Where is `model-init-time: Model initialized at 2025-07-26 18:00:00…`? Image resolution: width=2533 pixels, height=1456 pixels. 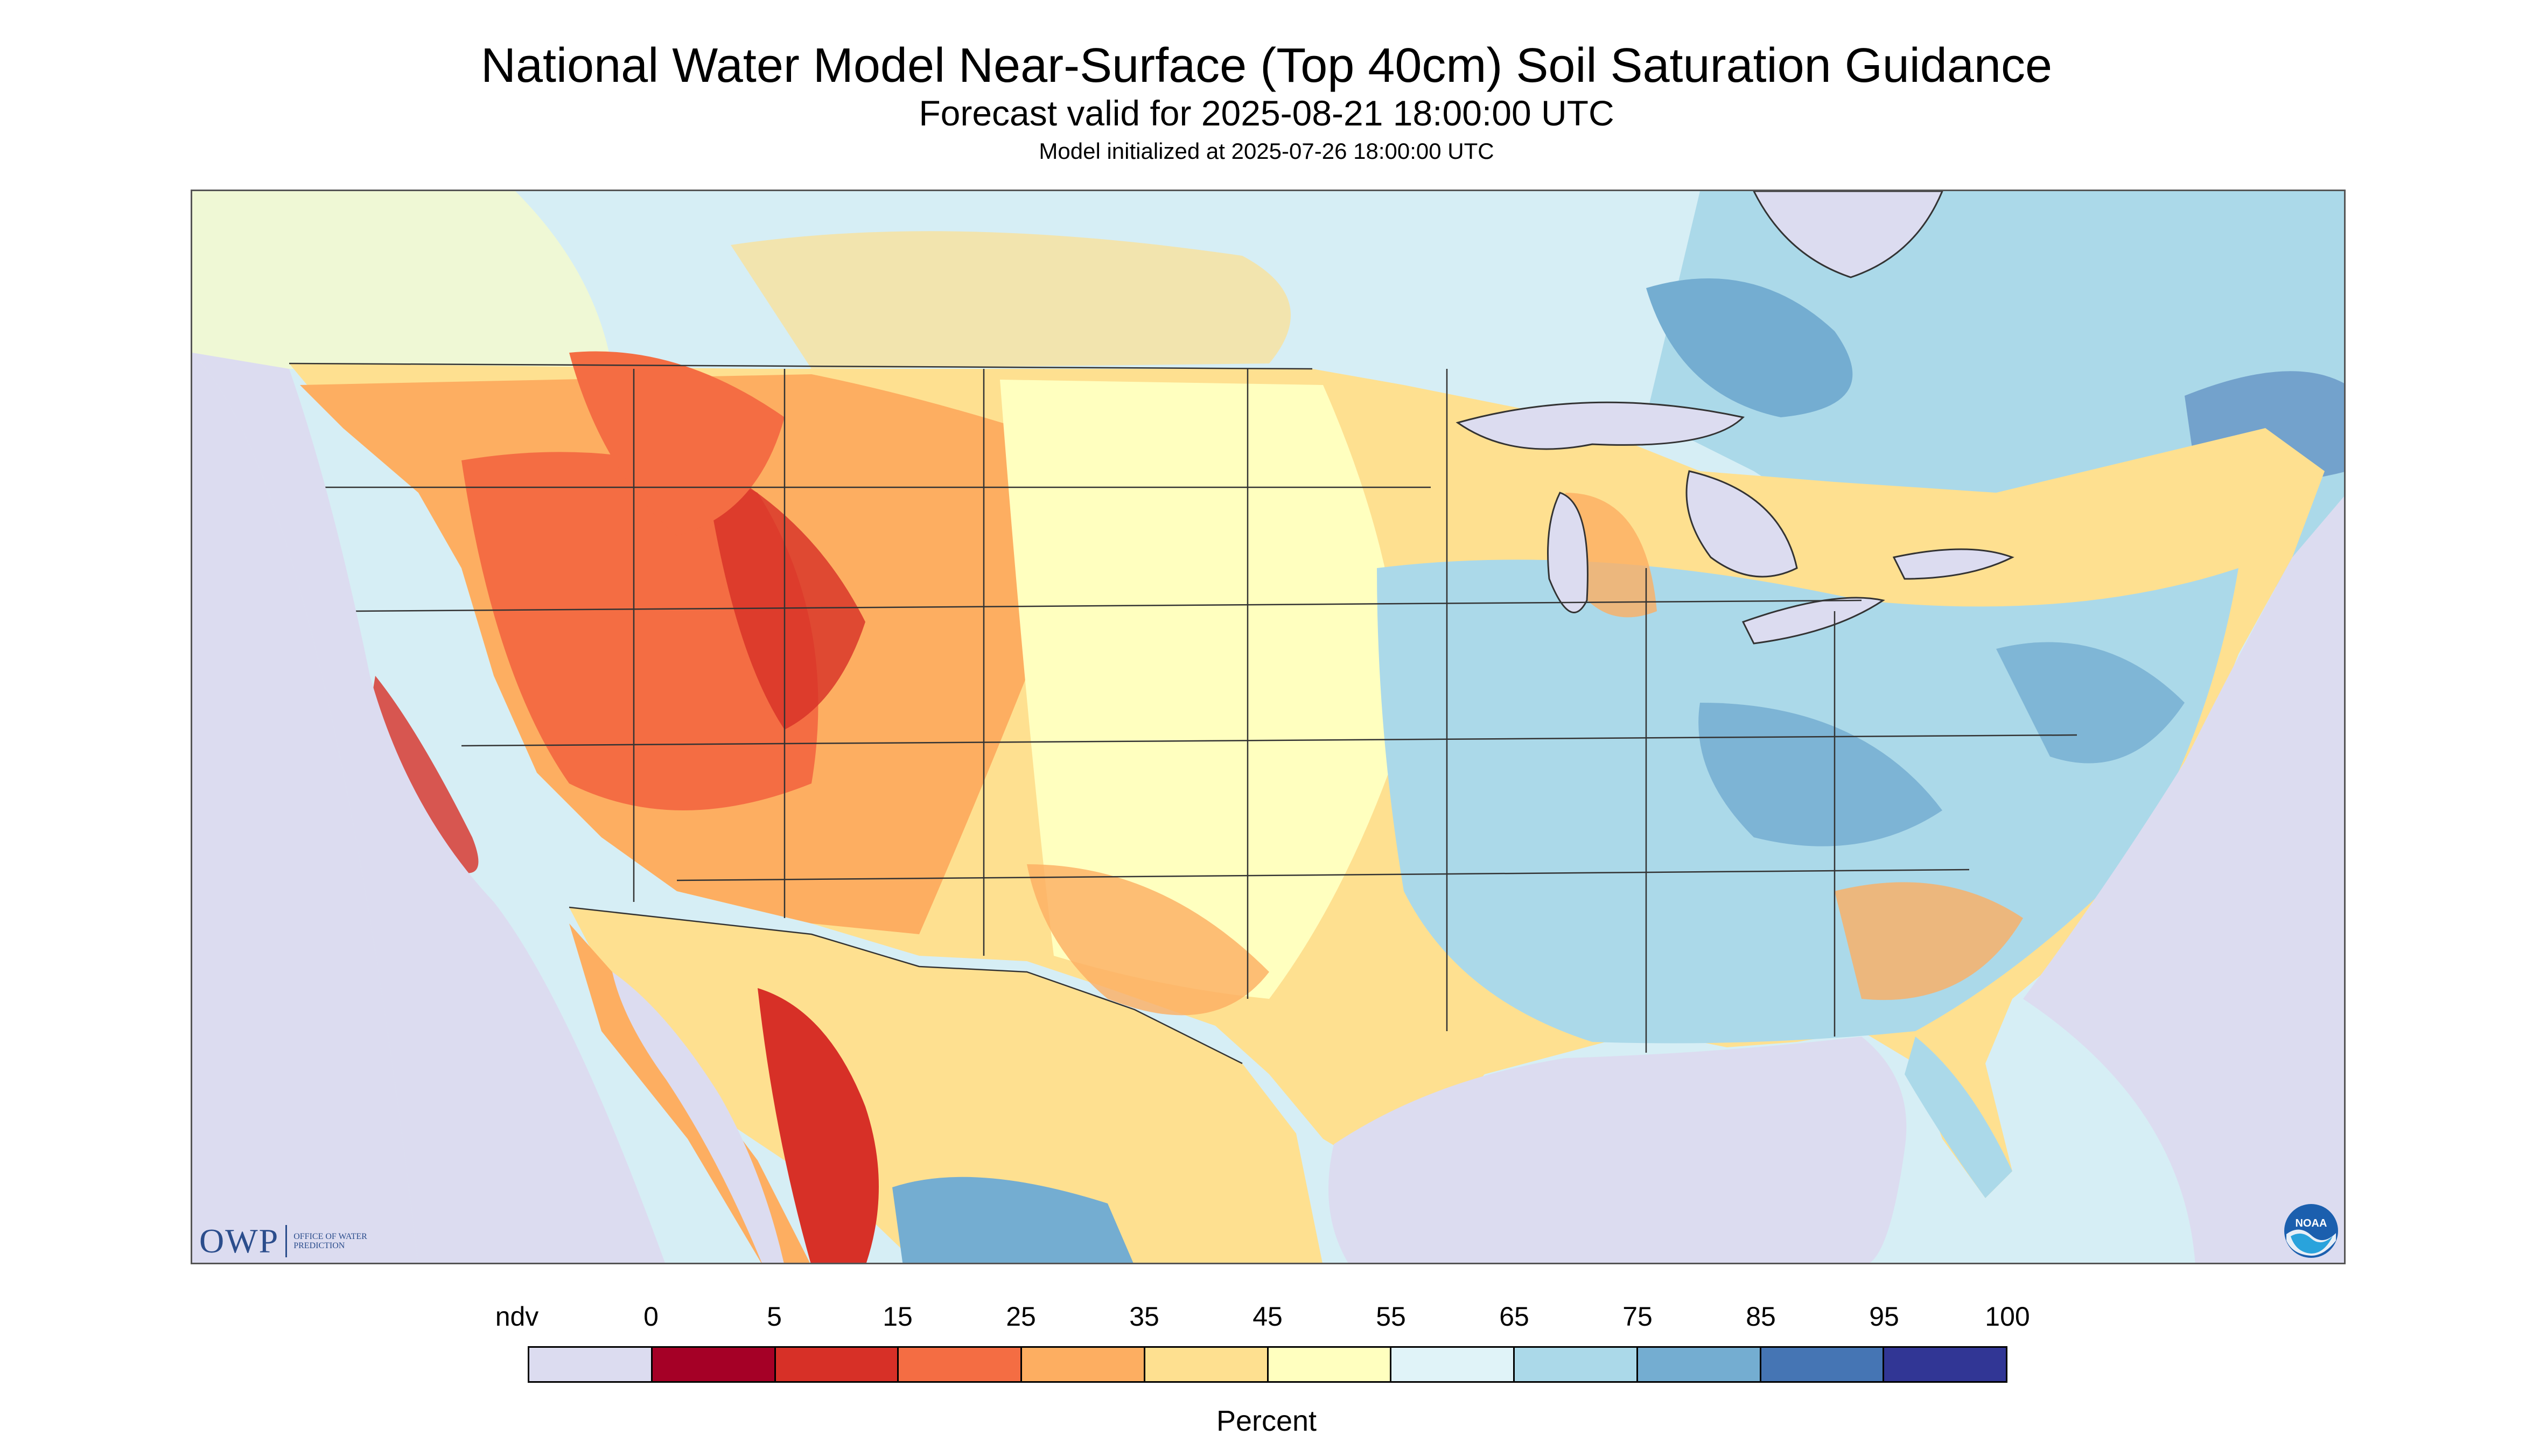 model-init-time: Model initialized at 2025-07-26 18:00:00… is located at coordinates (1266, 151).